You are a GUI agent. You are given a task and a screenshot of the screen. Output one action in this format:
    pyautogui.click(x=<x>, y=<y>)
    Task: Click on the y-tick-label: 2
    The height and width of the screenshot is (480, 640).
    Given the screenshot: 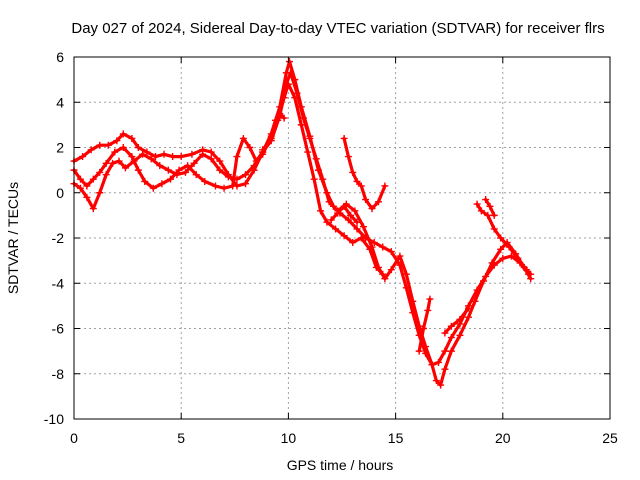 What is the action you would take?
    pyautogui.click(x=60, y=148)
    